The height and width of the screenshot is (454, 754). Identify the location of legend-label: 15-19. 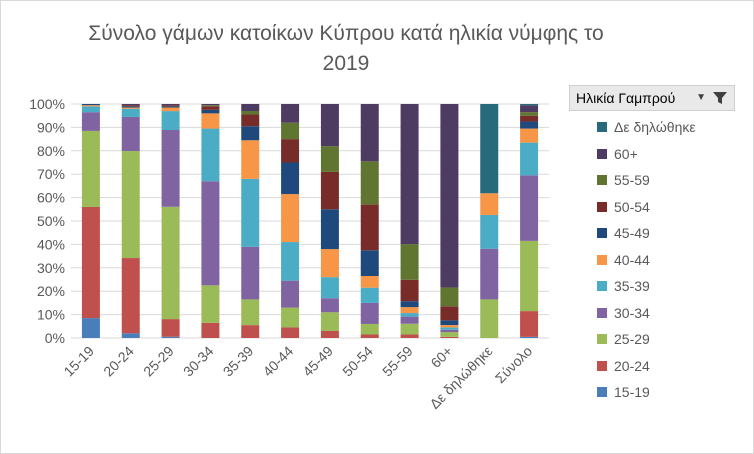
(632, 392).